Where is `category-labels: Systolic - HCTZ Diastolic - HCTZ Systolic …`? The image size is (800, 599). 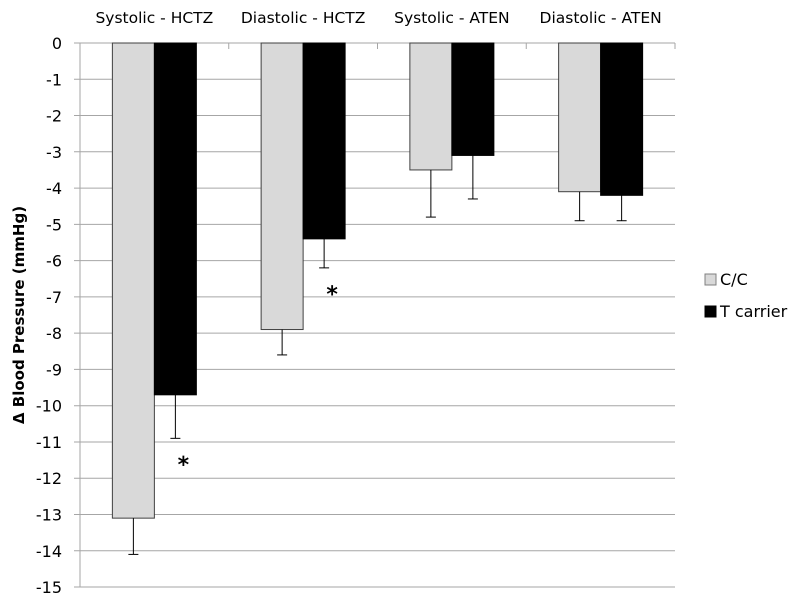 category-labels: Systolic - HCTZ Diastolic - HCTZ Systolic … is located at coordinates (378, 18).